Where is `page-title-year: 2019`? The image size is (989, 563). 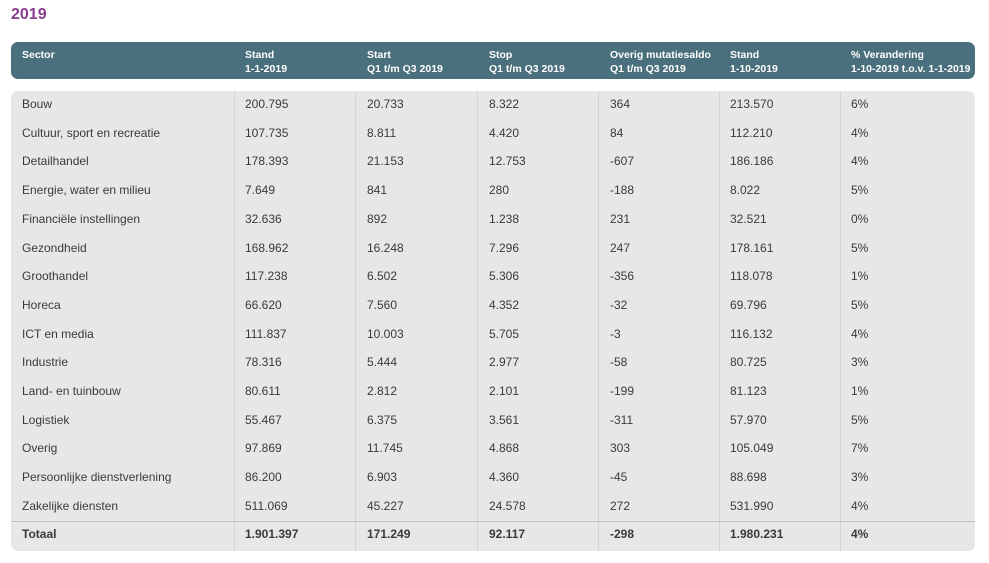 page-title-year: 2019 is located at coordinates (29, 14).